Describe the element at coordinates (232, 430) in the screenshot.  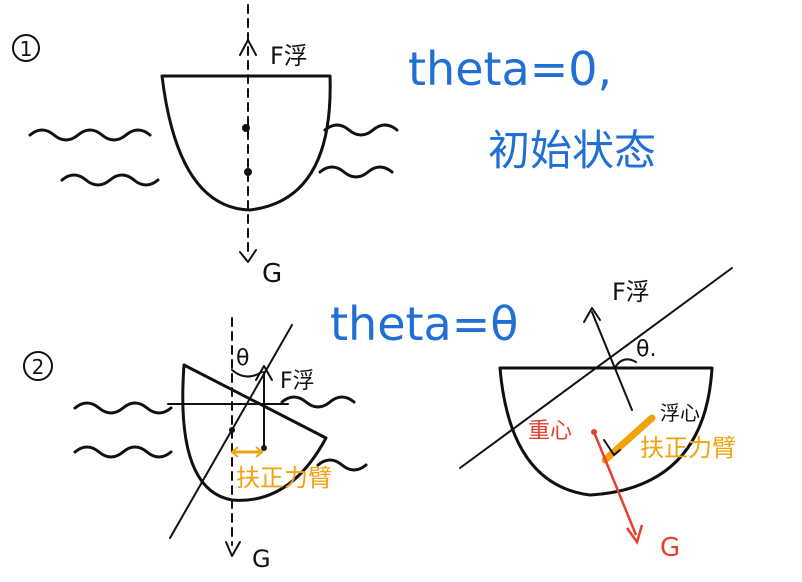
I see `scene-2-center-of-gravity` at that location.